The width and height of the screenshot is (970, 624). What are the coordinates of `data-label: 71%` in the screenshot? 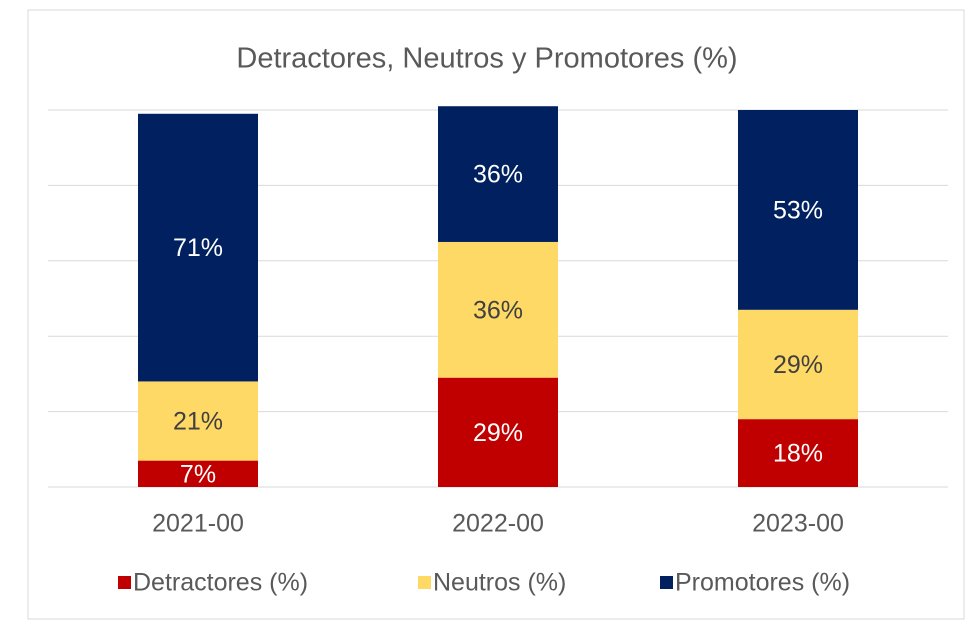 It's located at (198, 248).